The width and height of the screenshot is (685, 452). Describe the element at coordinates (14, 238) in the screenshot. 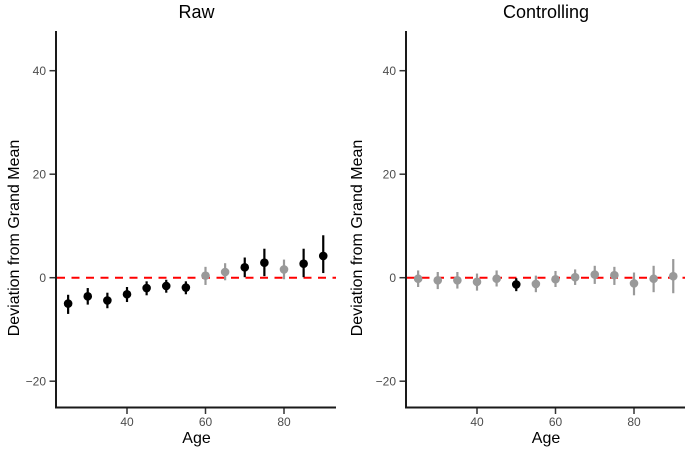

I see `y-axis-title-raw: Deviation from Grand Mean` at that location.